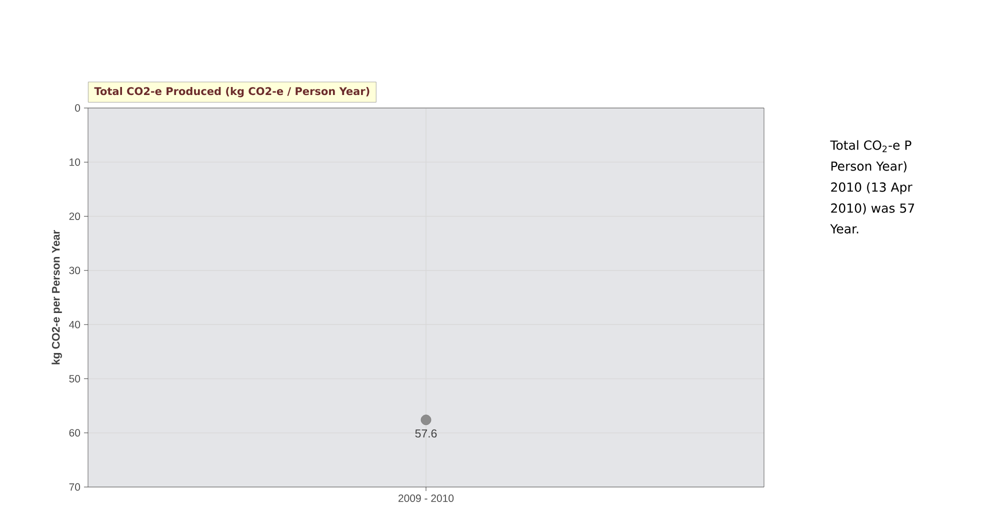  Describe the element at coordinates (844, 229) in the screenshot. I see `text: Year.` at that location.